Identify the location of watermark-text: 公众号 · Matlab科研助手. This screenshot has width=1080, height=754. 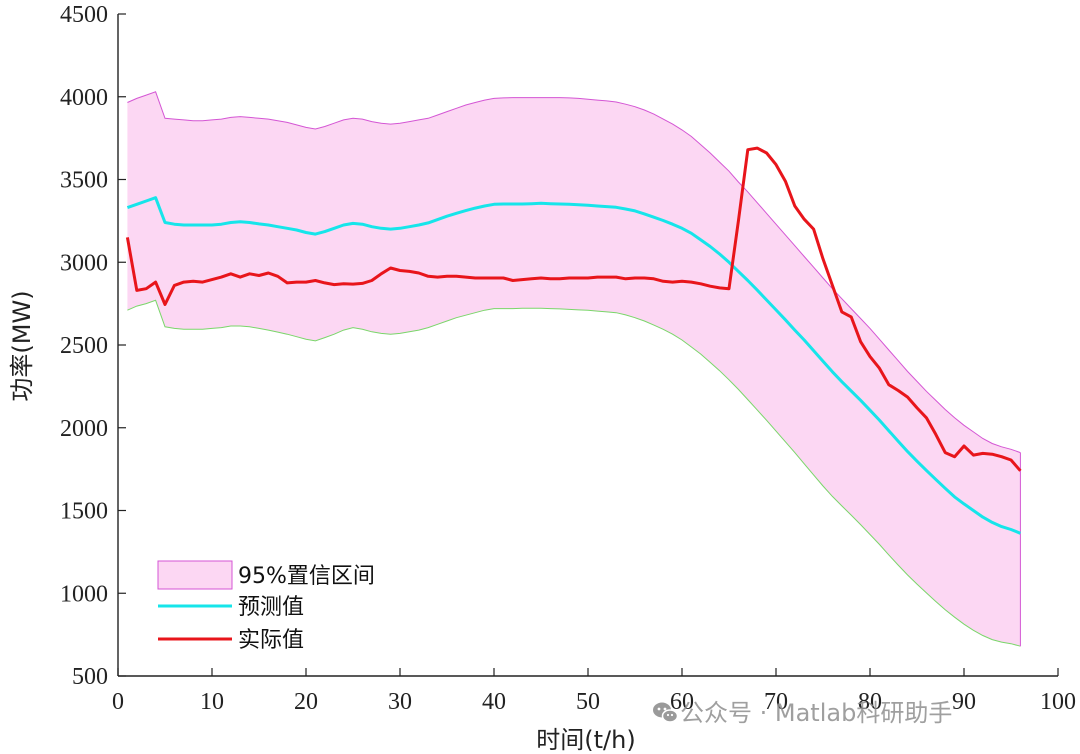
(816, 713).